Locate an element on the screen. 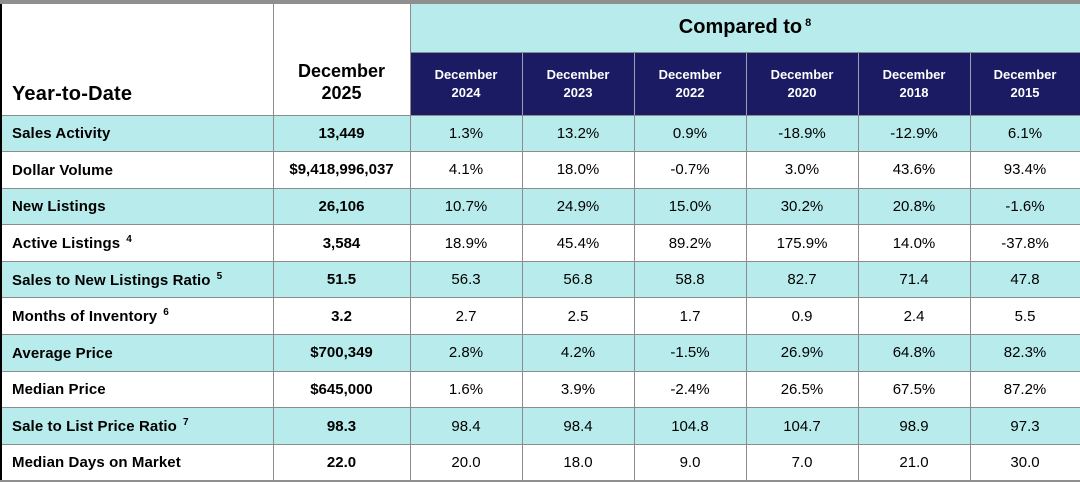 The height and width of the screenshot is (482, 1080). comparison-value: 21.0 is located at coordinates (914, 462).